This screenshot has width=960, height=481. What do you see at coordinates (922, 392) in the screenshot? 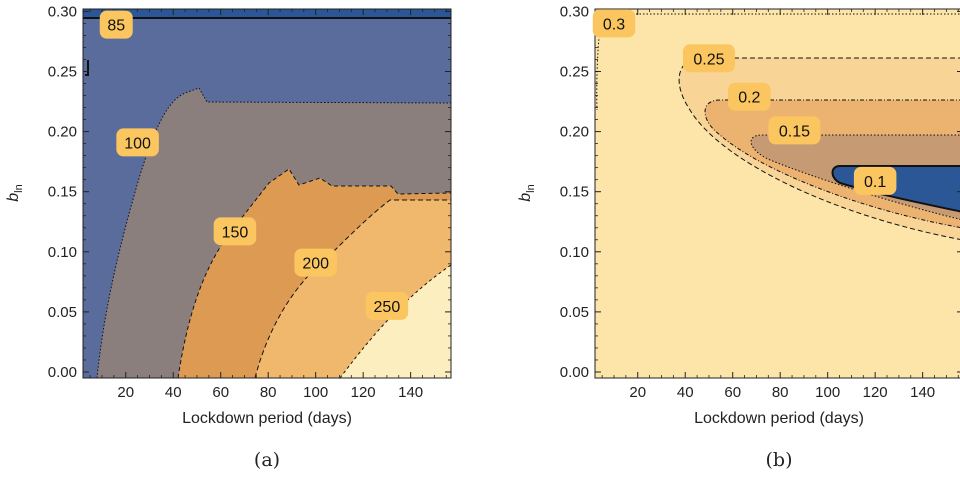
I see `panel-b-xtick-label: 140` at bounding box center [922, 392].